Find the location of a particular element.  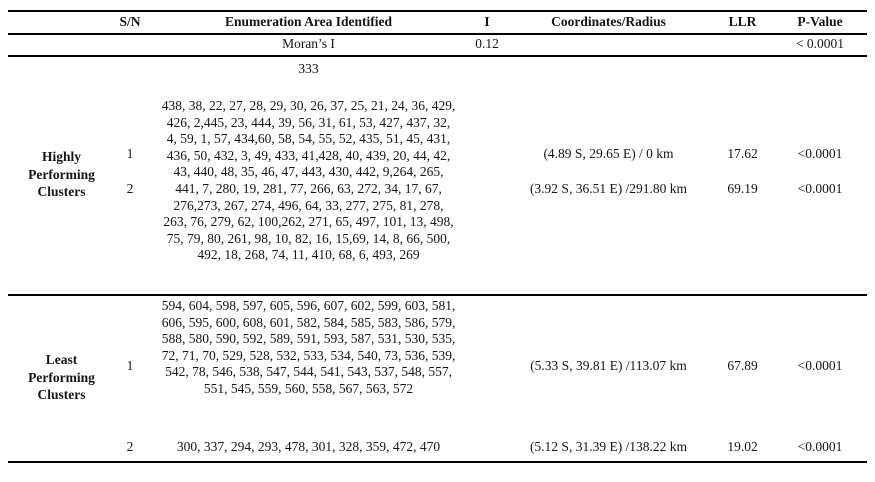

rule-under-header is located at coordinates (437, 34).